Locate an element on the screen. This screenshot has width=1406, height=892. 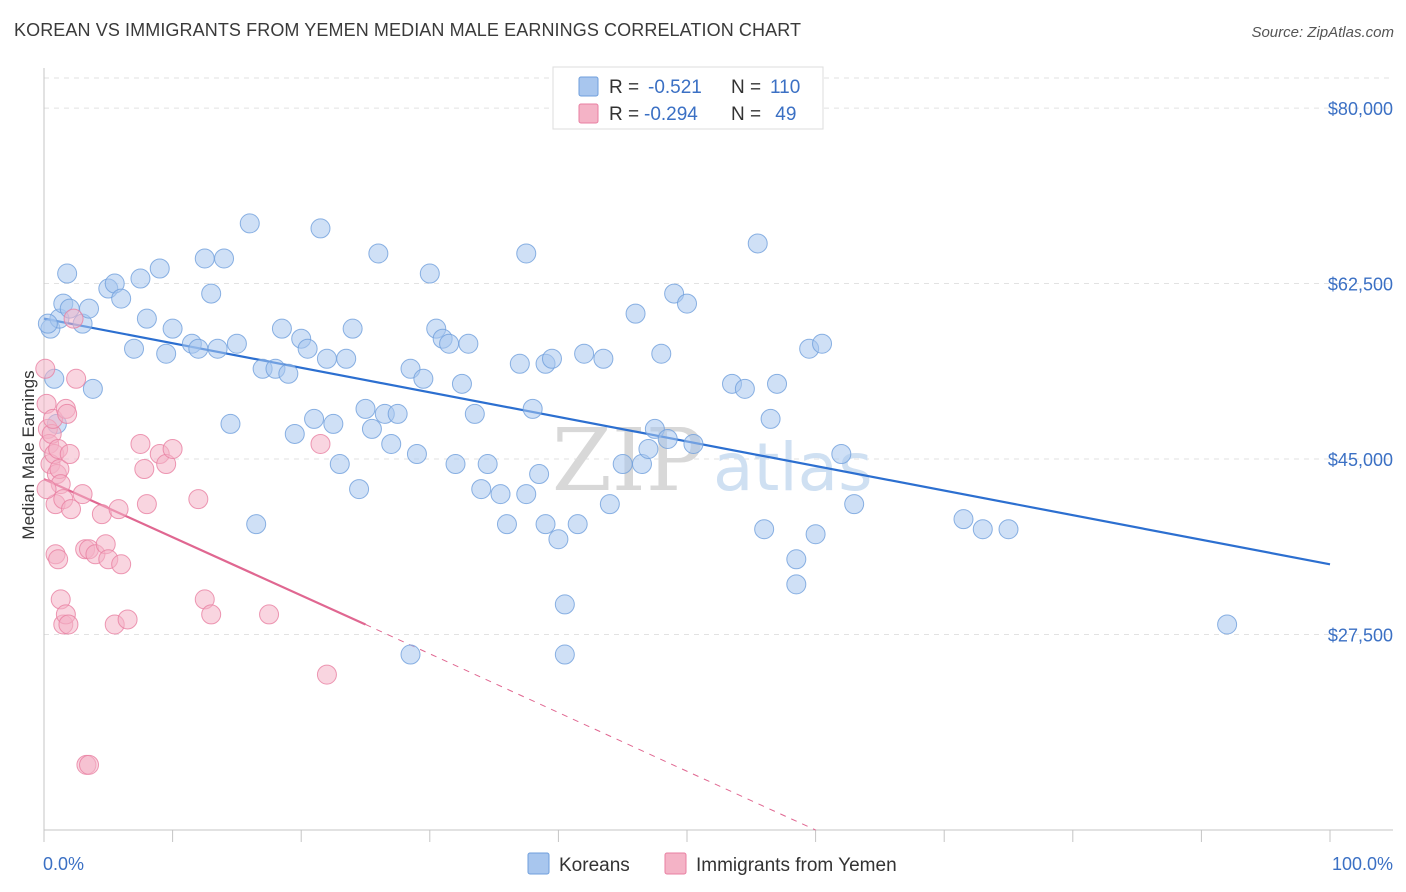
bottom-legend: Koreans Immigrants from Yemen is located at coordinates (712, 864).